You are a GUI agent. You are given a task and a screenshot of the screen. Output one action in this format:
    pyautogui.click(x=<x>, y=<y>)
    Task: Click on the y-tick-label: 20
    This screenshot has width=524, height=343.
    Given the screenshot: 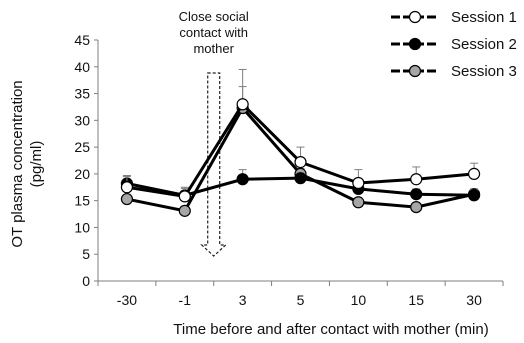 What is the action you would take?
    pyautogui.click(x=82, y=174)
    